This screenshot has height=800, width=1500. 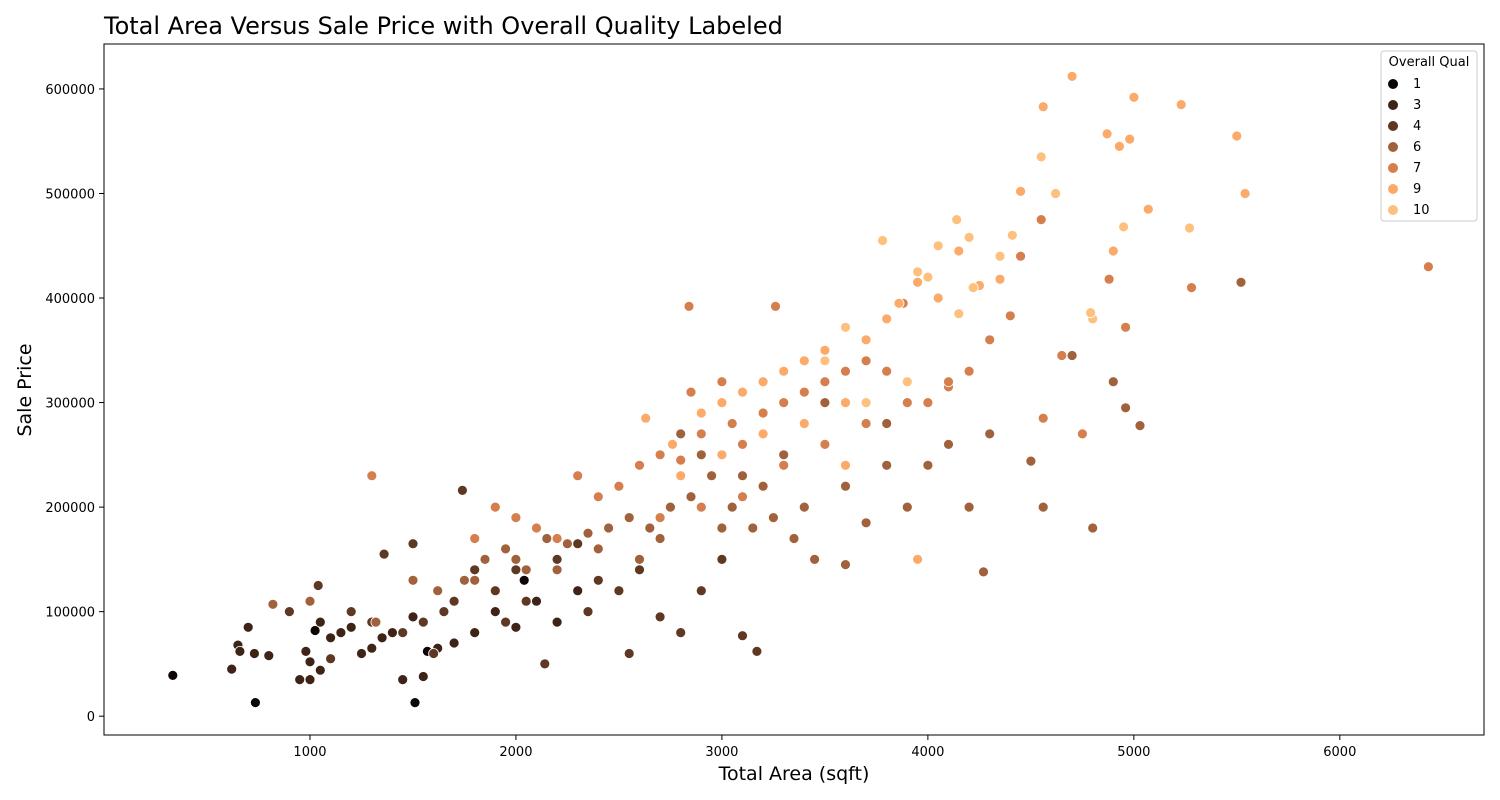 What do you see at coordinates (70, 194) in the screenshot?
I see `y-tick-label: 500000` at bounding box center [70, 194].